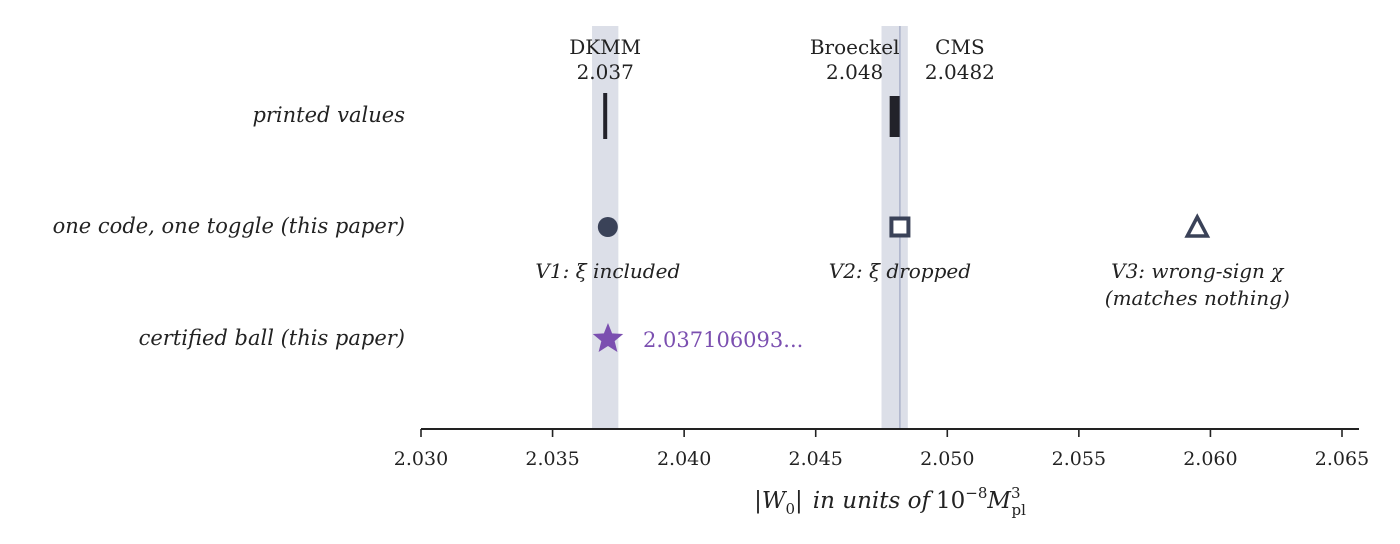  Describe the element at coordinates (758, 501) in the screenshot. I see `xlabel-abs-open: |` at that location.